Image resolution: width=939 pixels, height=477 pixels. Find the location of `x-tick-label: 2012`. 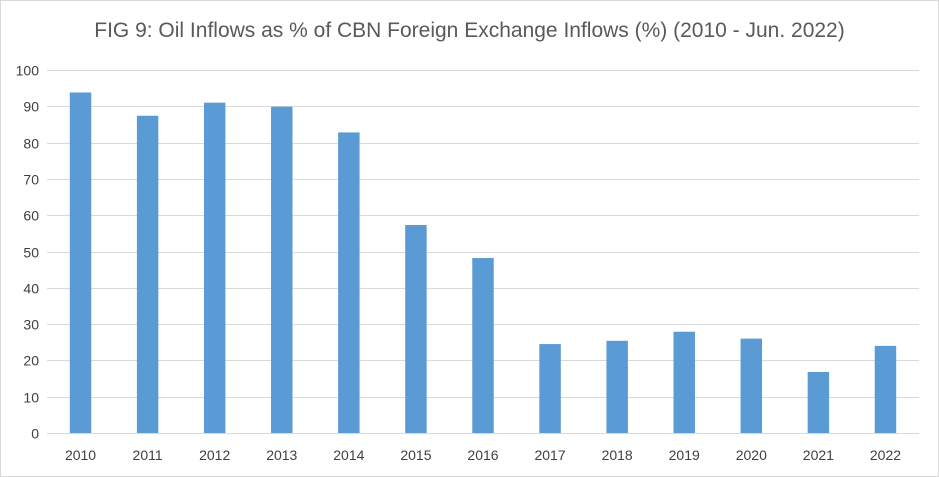

x-tick-label: 2012 is located at coordinates (214, 455).